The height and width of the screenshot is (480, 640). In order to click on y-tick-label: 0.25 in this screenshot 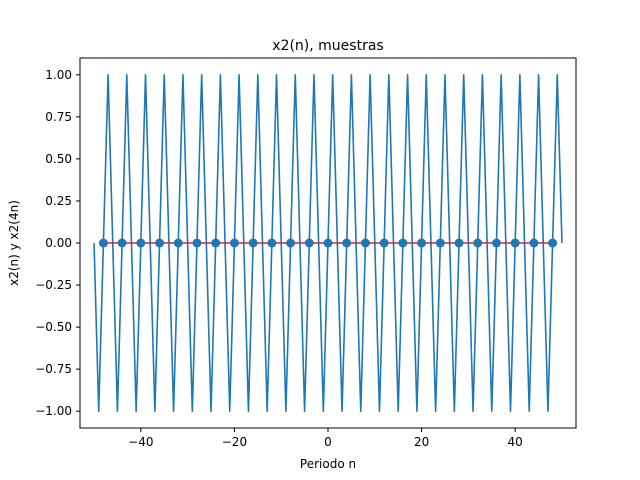, I will do `click(58, 201)`.